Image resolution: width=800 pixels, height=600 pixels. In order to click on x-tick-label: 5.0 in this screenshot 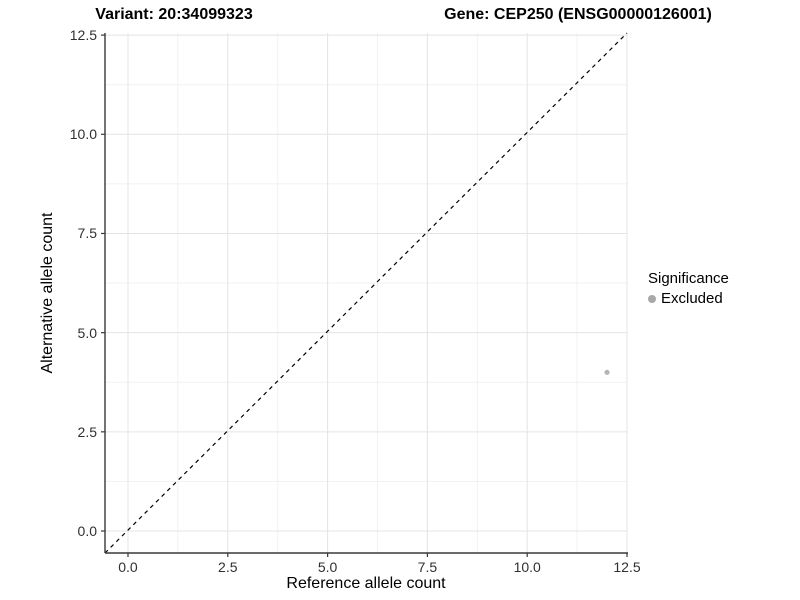, I will do `click(327, 567)`.